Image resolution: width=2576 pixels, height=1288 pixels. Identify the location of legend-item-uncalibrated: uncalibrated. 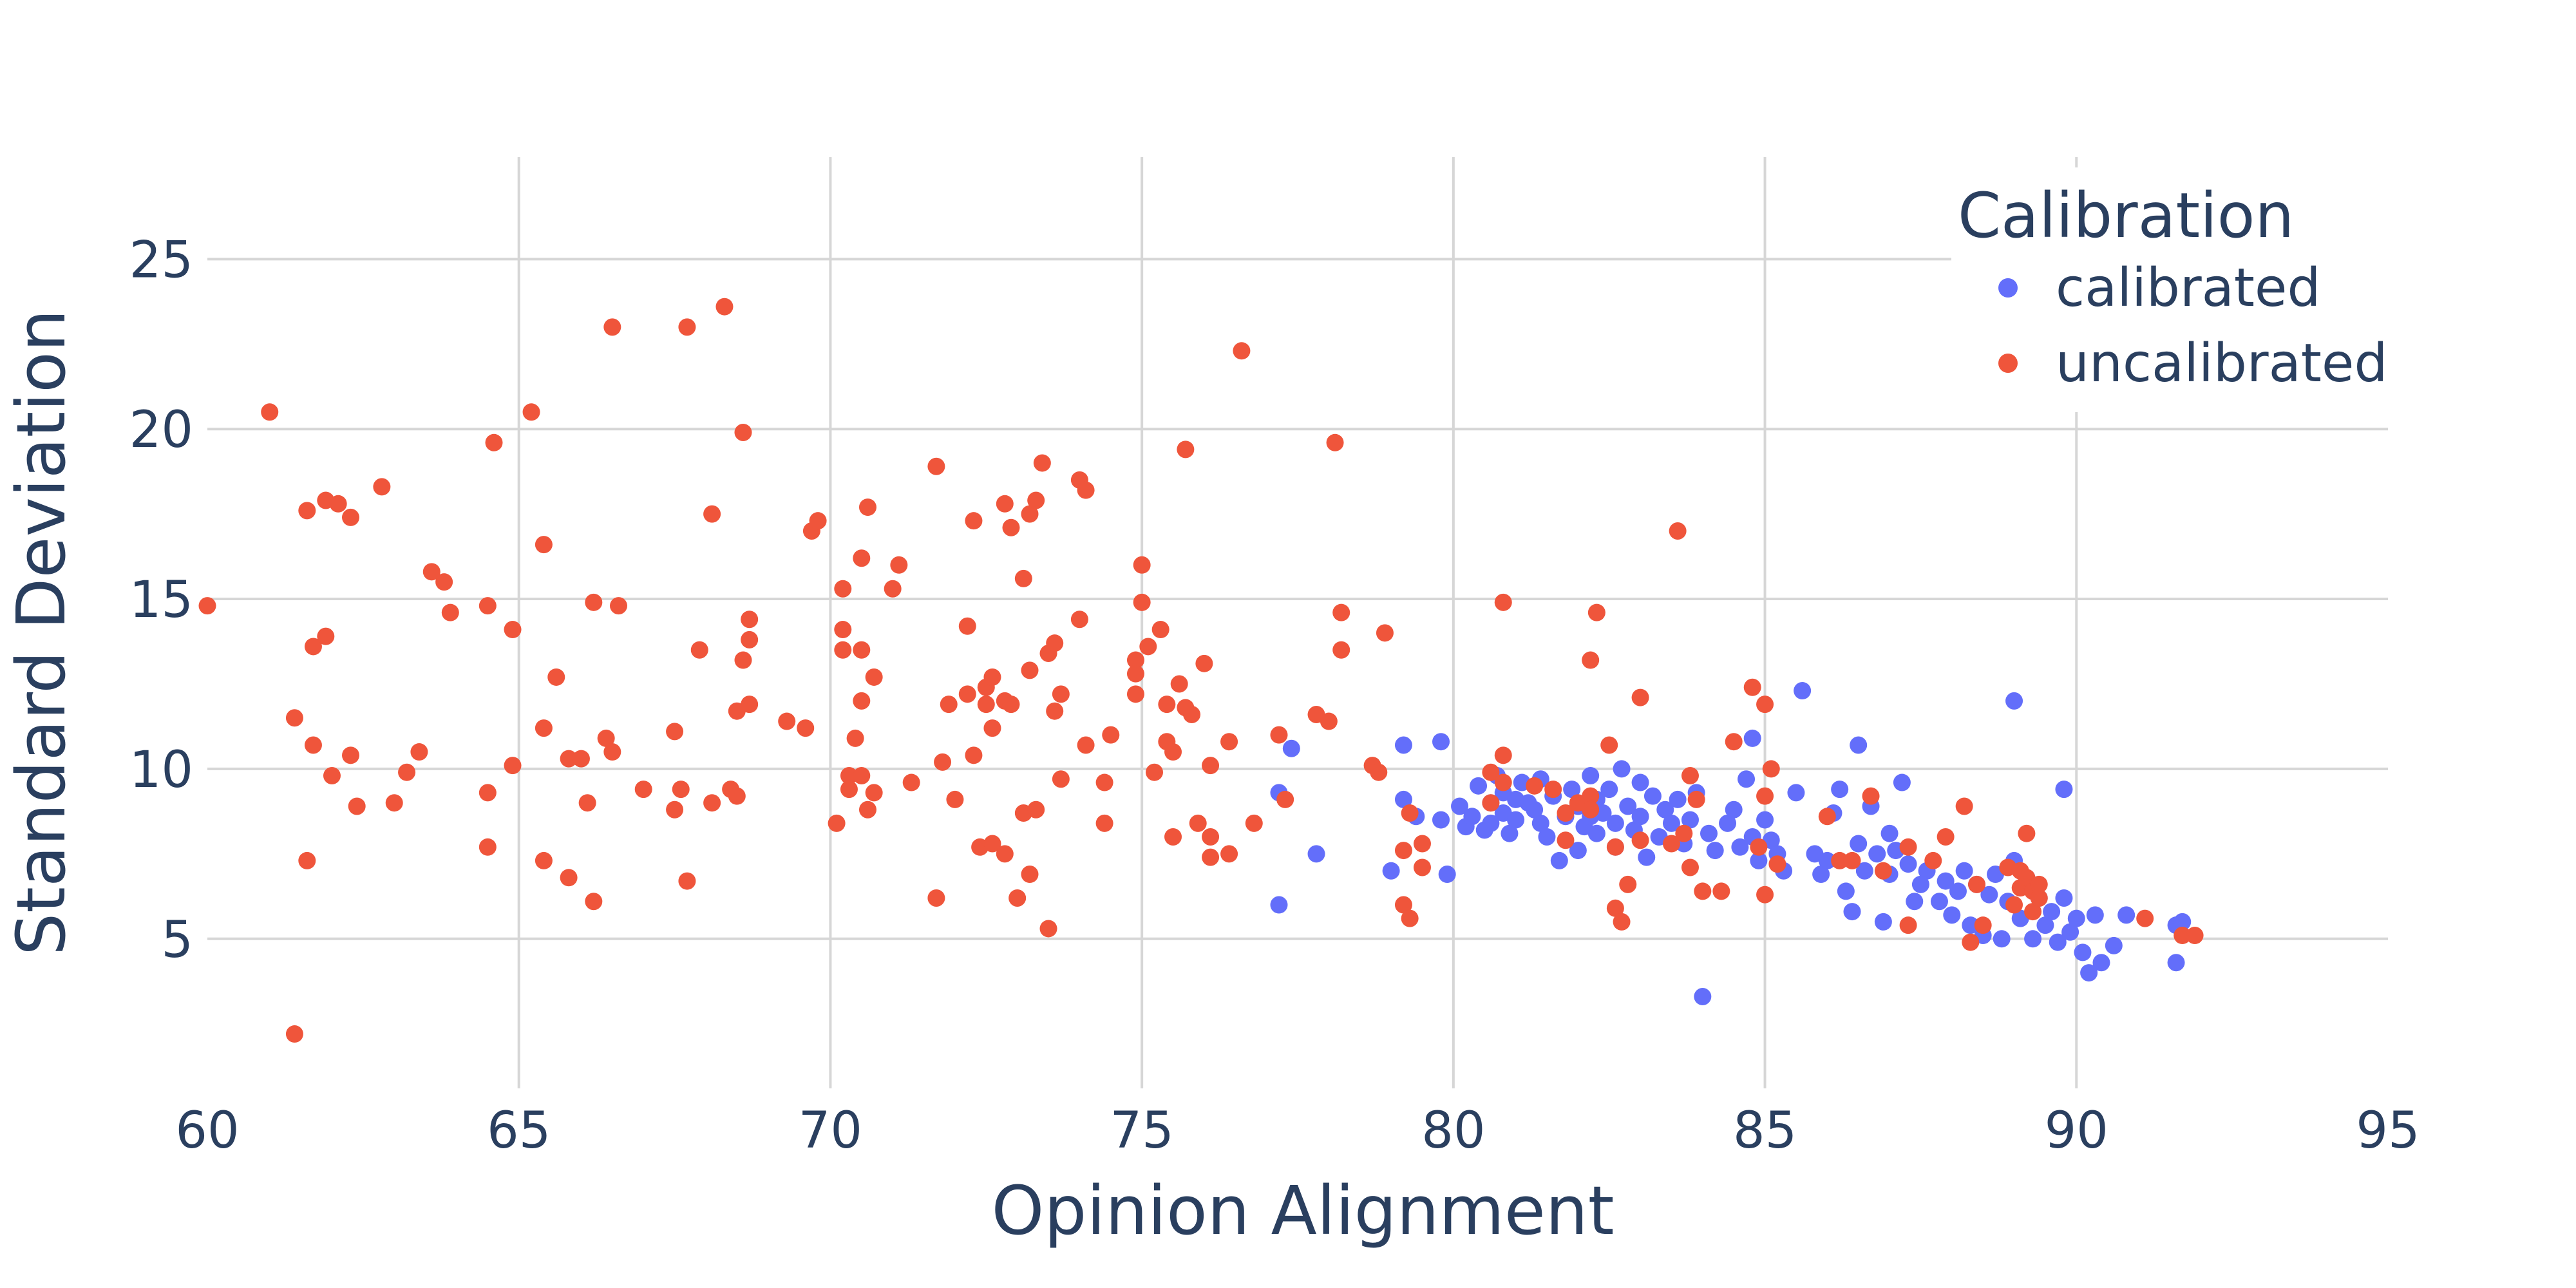
(2193, 364).